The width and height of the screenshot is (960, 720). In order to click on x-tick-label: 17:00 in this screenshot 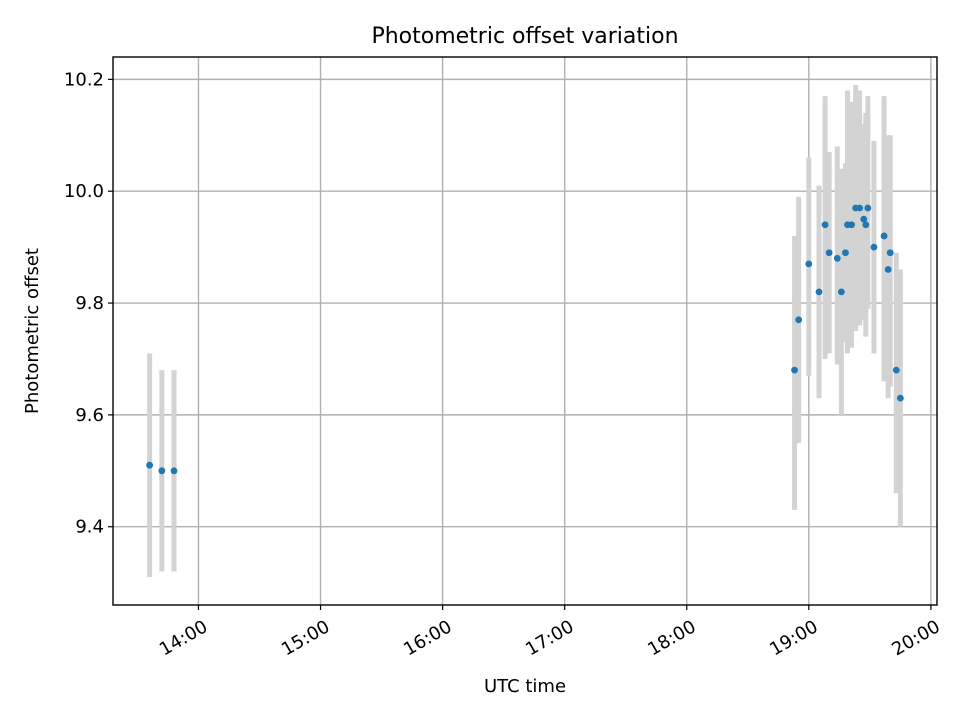, I will do `click(549, 638)`.